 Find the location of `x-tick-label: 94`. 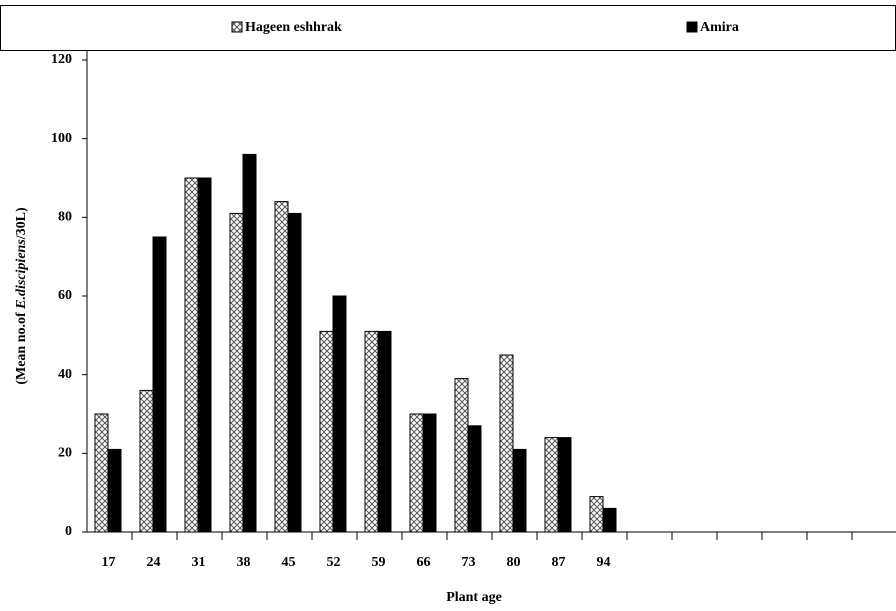

x-tick-label: 94 is located at coordinates (604, 562).